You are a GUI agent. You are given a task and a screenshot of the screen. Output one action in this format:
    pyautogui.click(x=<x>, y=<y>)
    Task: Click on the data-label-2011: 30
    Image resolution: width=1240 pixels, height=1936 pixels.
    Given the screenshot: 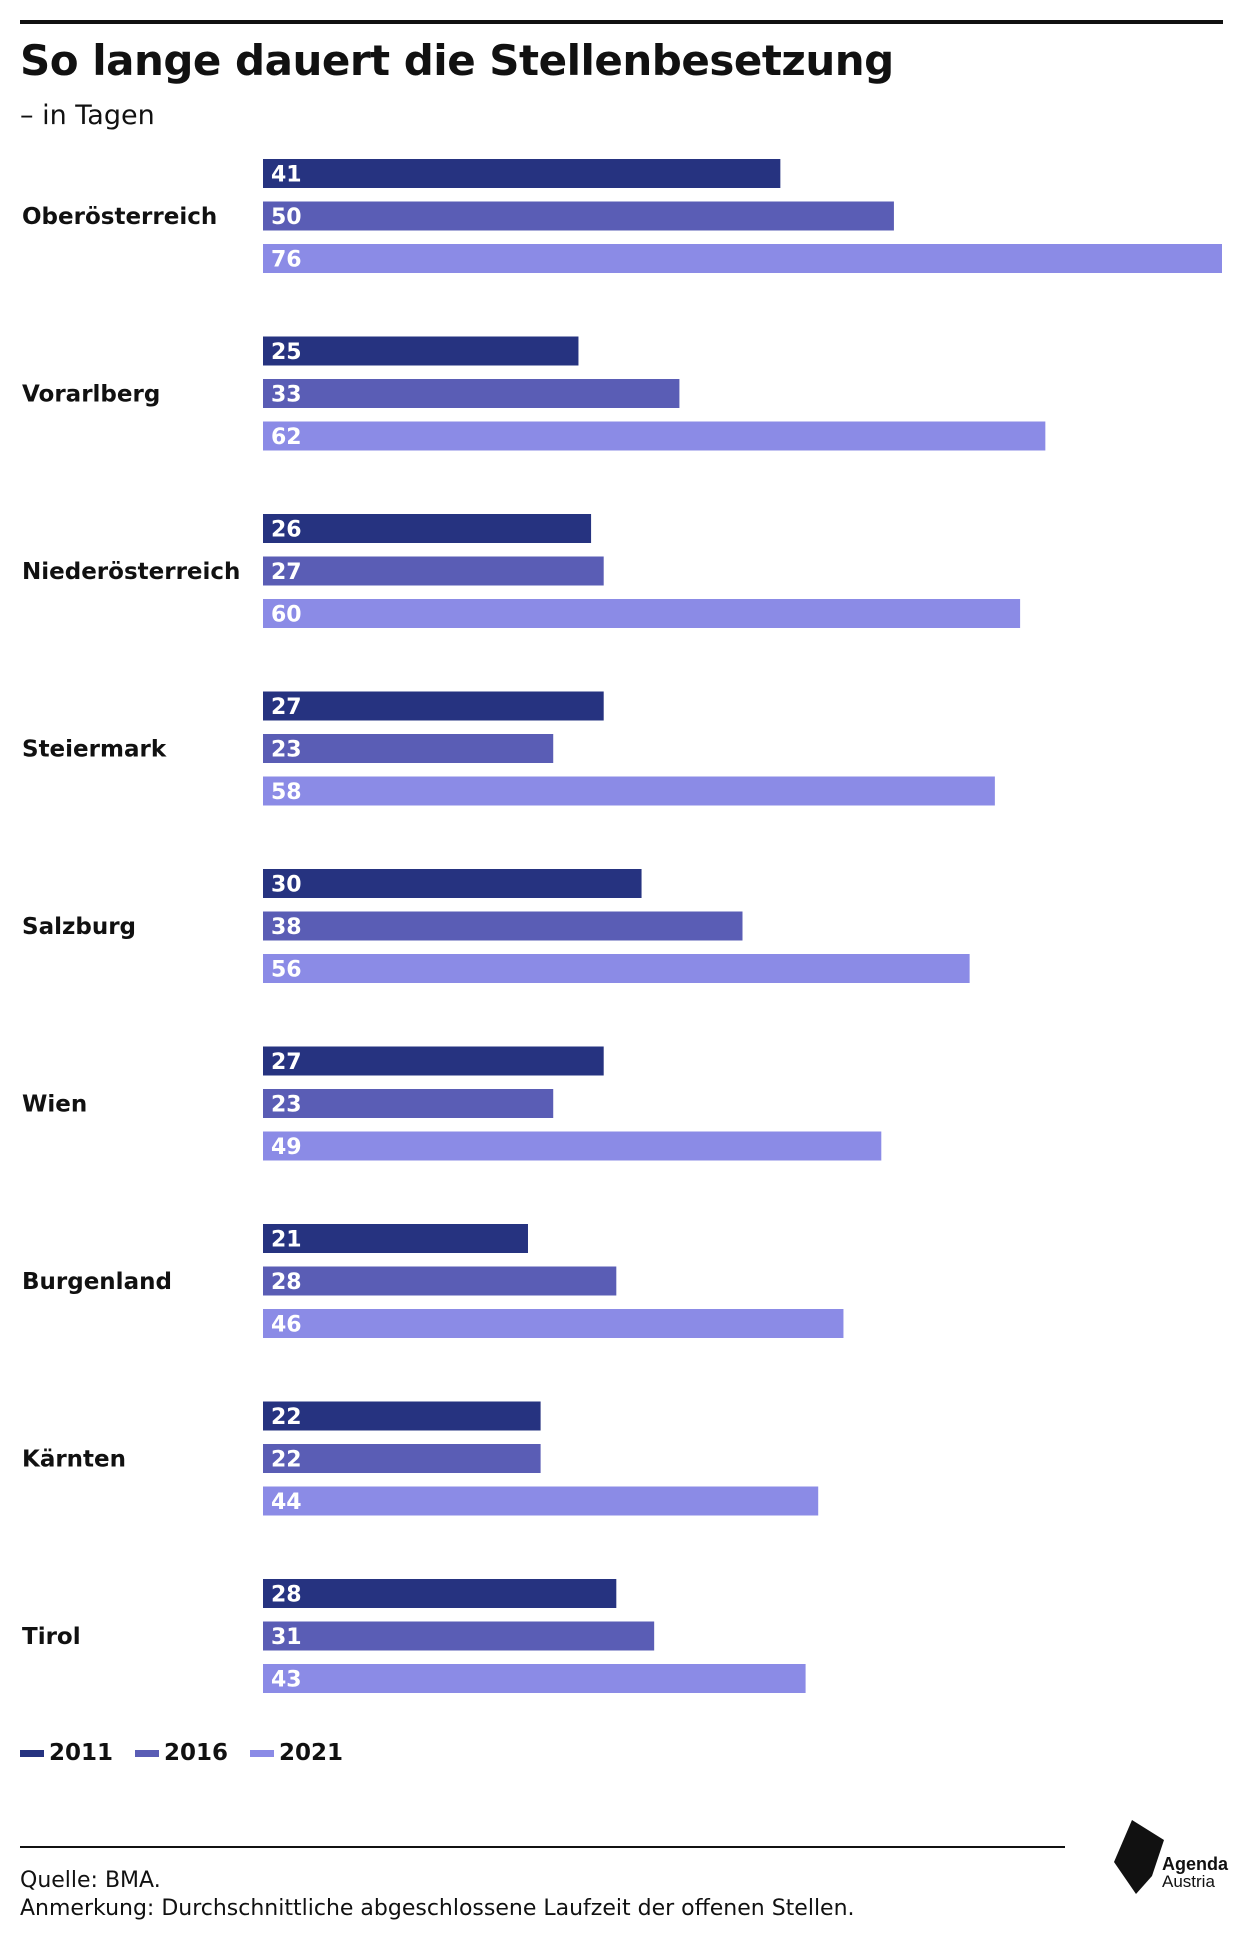 What is the action you would take?
    pyautogui.click(x=286, y=885)
    